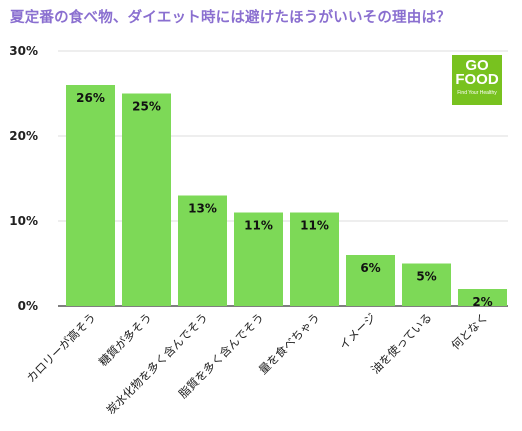  Describe the element at coordinates (23, 51) in the screenshot. I see `y-tick-label: 30%` at that location.